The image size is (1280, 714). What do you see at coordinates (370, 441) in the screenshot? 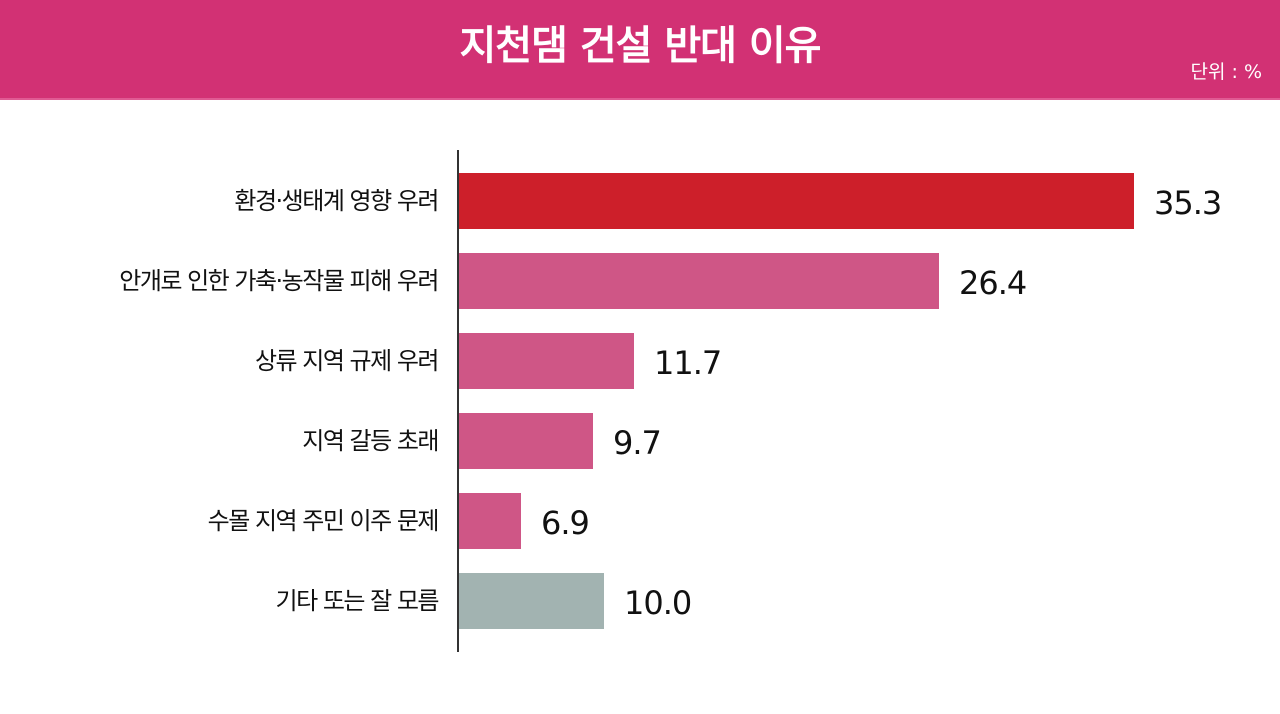
I see `bar-category-label: 지역 갈등 초래` at bounding box center [370, 441].